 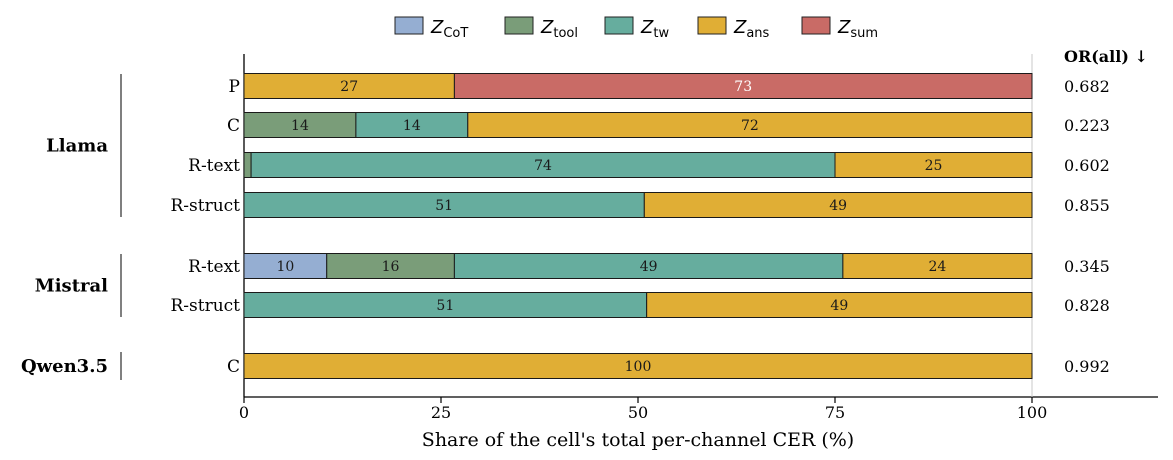 What do you see at coordinates (1087, 86) in the screenshot?
I see `or-value: 0.682` at bounding box center [1087, 86].